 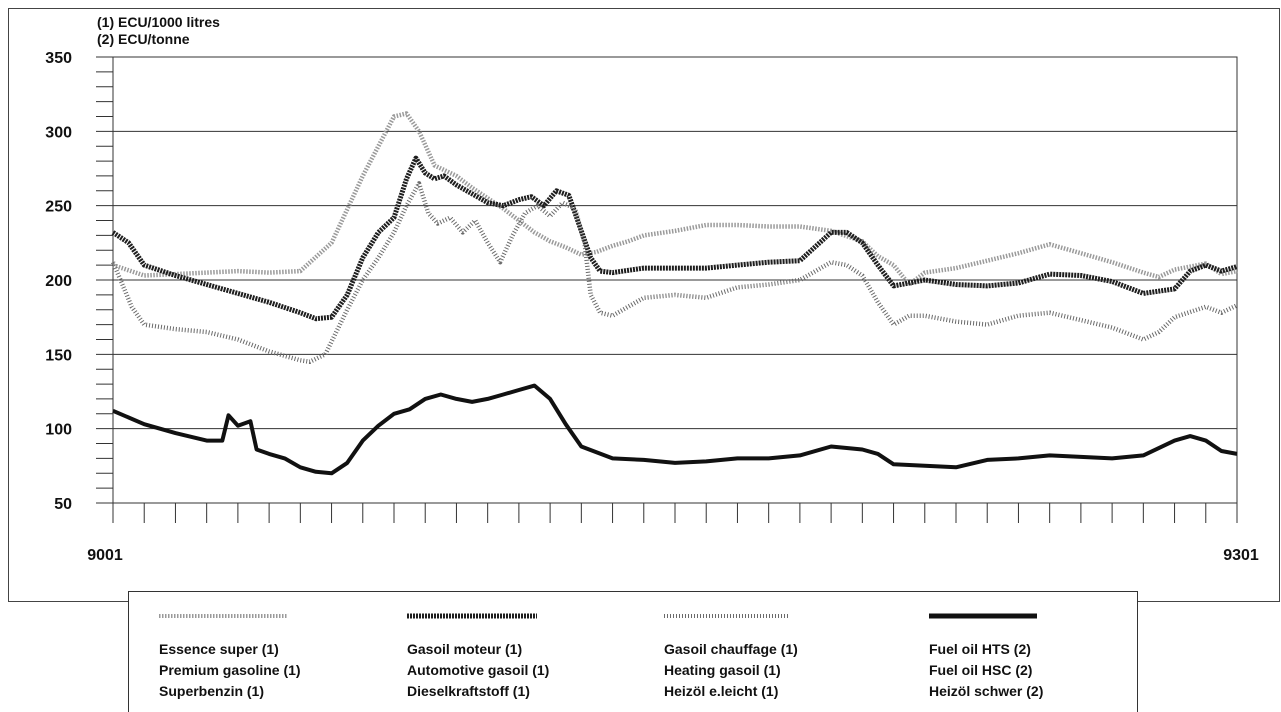 I want to click on y-tick-label: 50, so click(x=63, y=504).